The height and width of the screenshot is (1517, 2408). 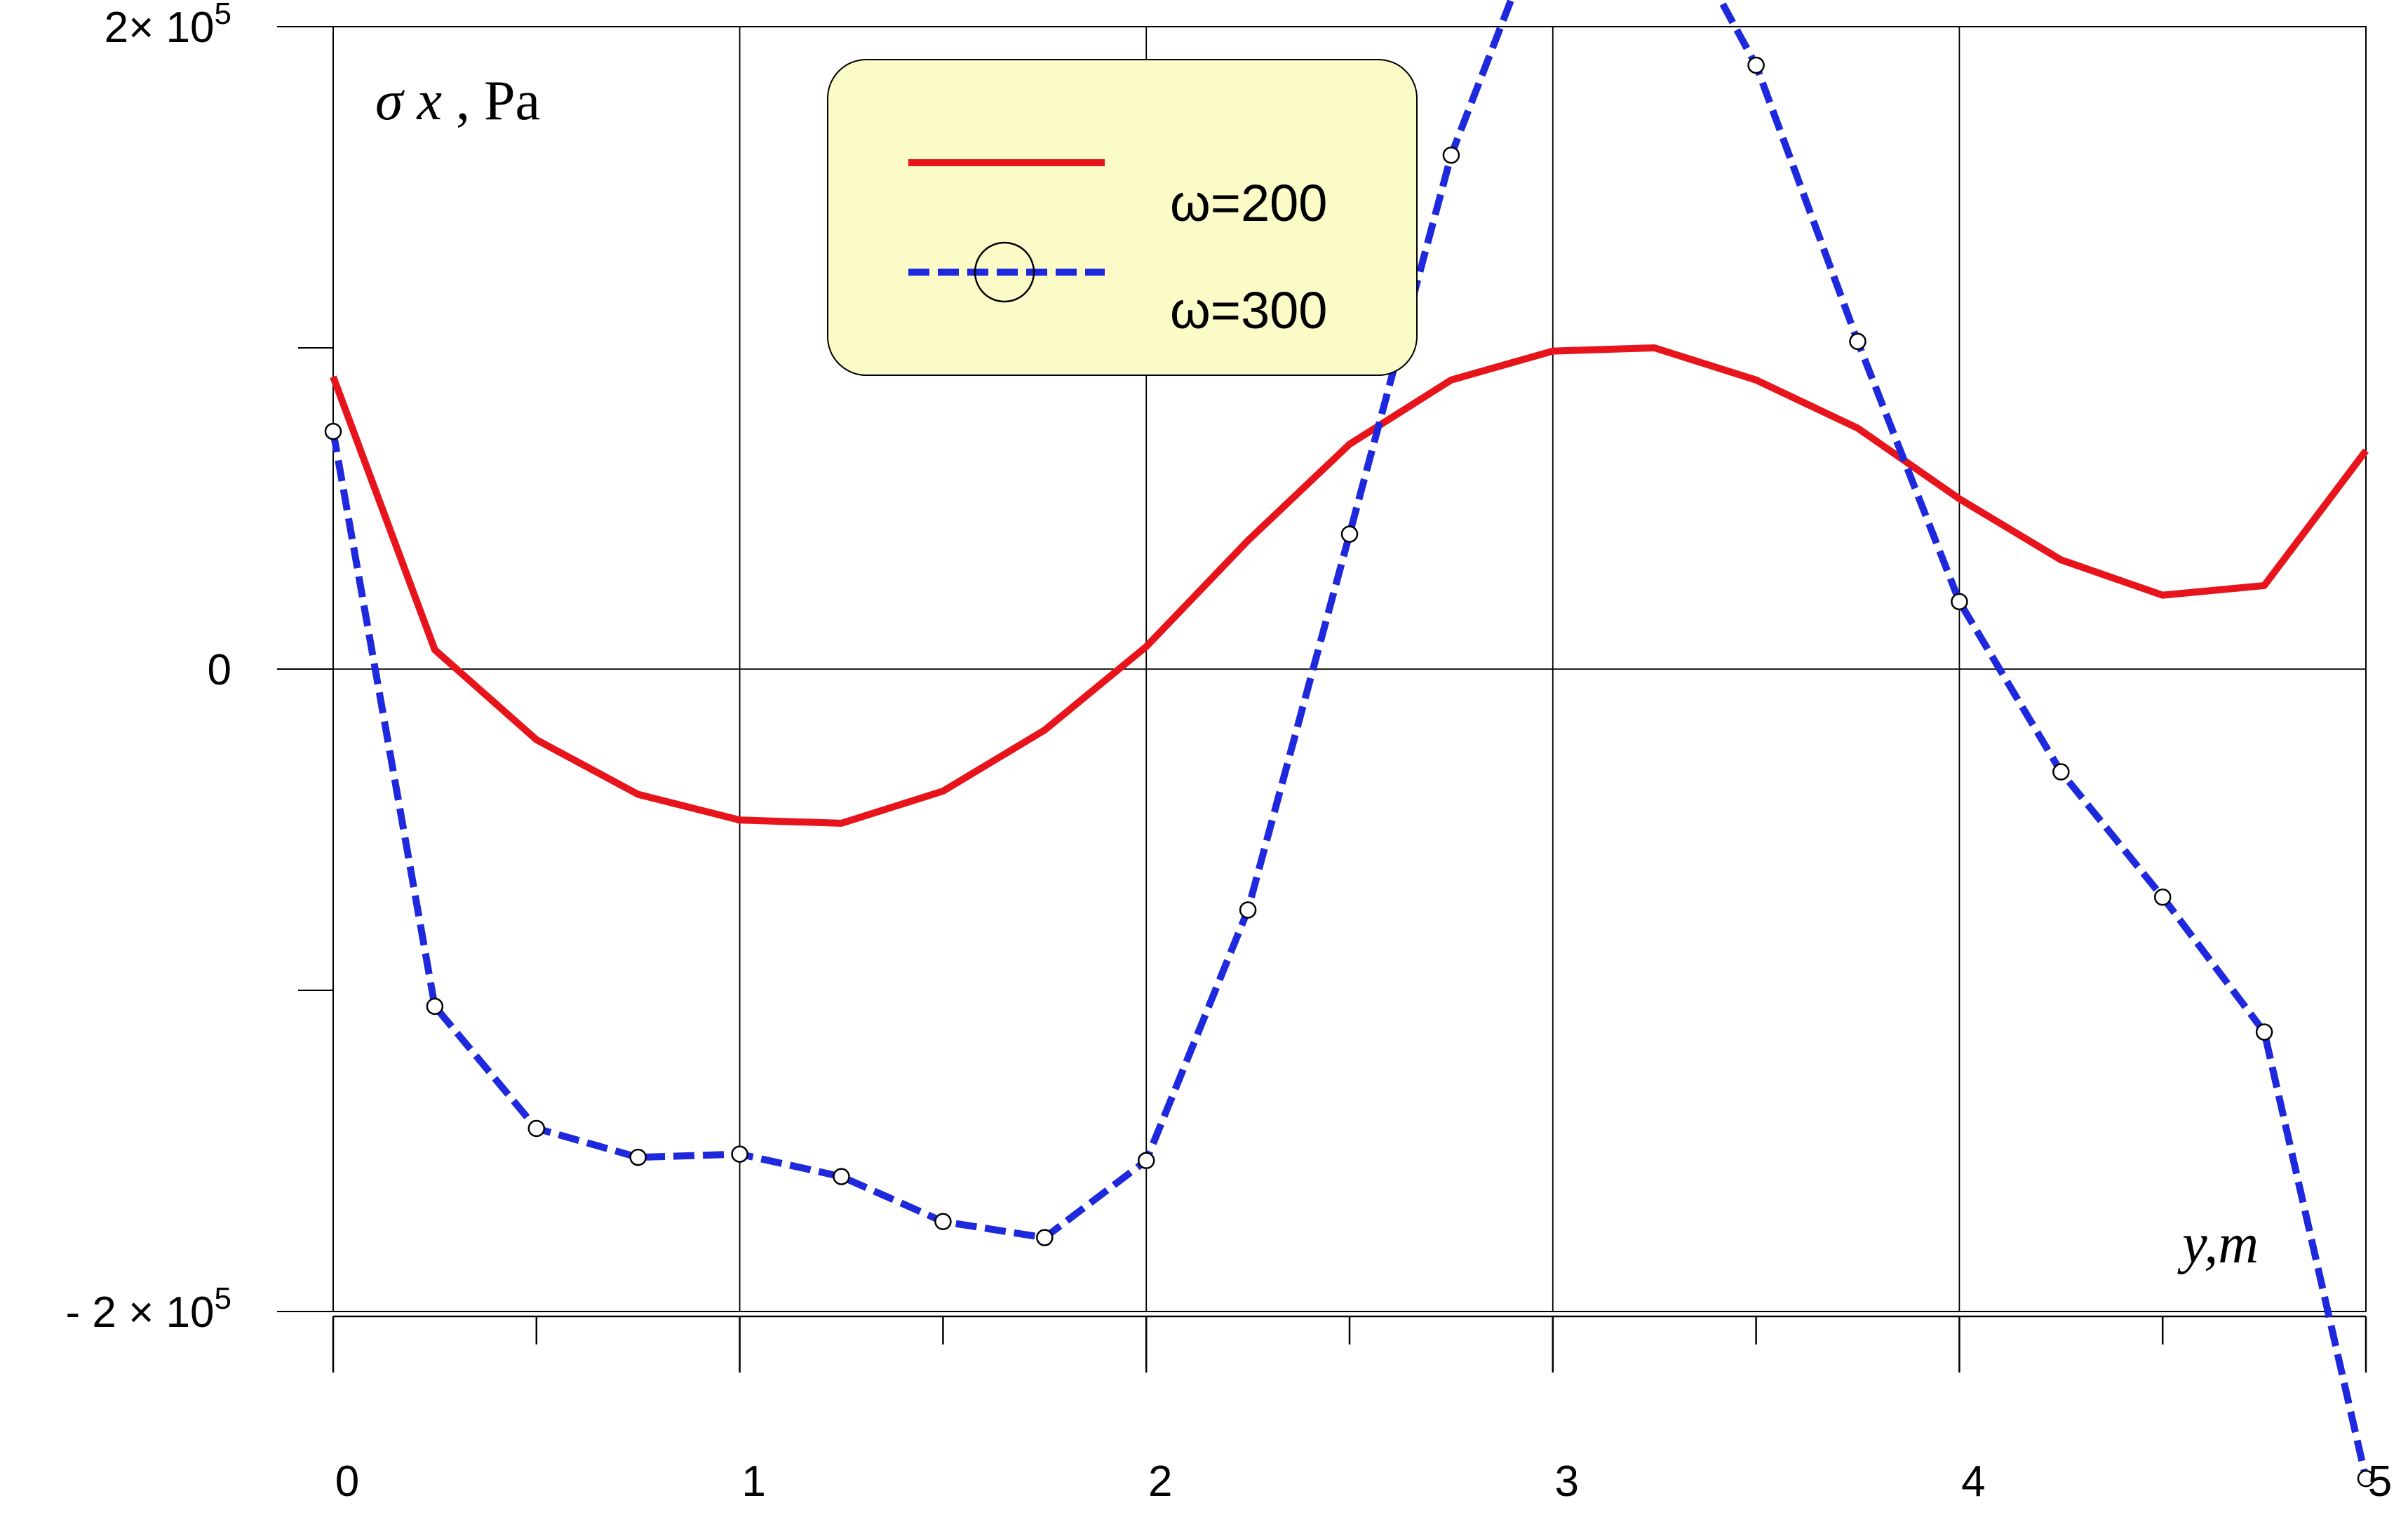 What do you see at coordinates (2218, 1244) in the screenshot?
I see `x-axis-title: y,m` at bounding box center [2218, 1244].